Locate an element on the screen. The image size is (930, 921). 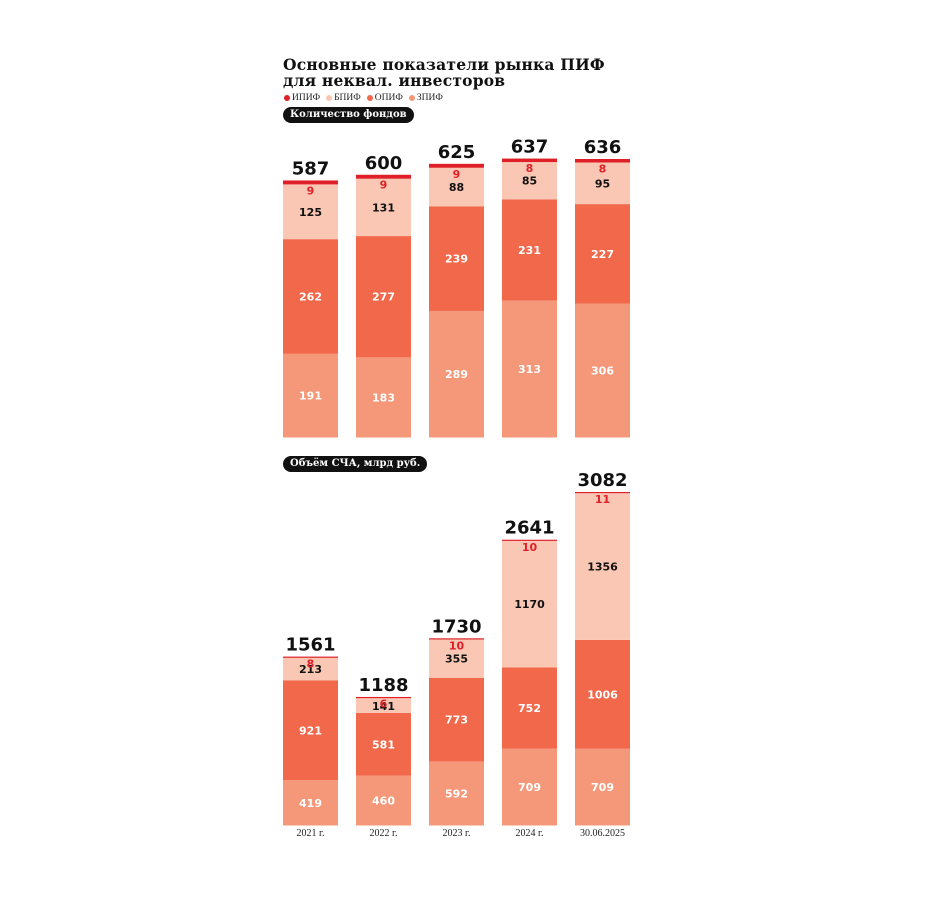
bar-segment-count-ЗПИФ-1 is located at coordinates (383, 397).